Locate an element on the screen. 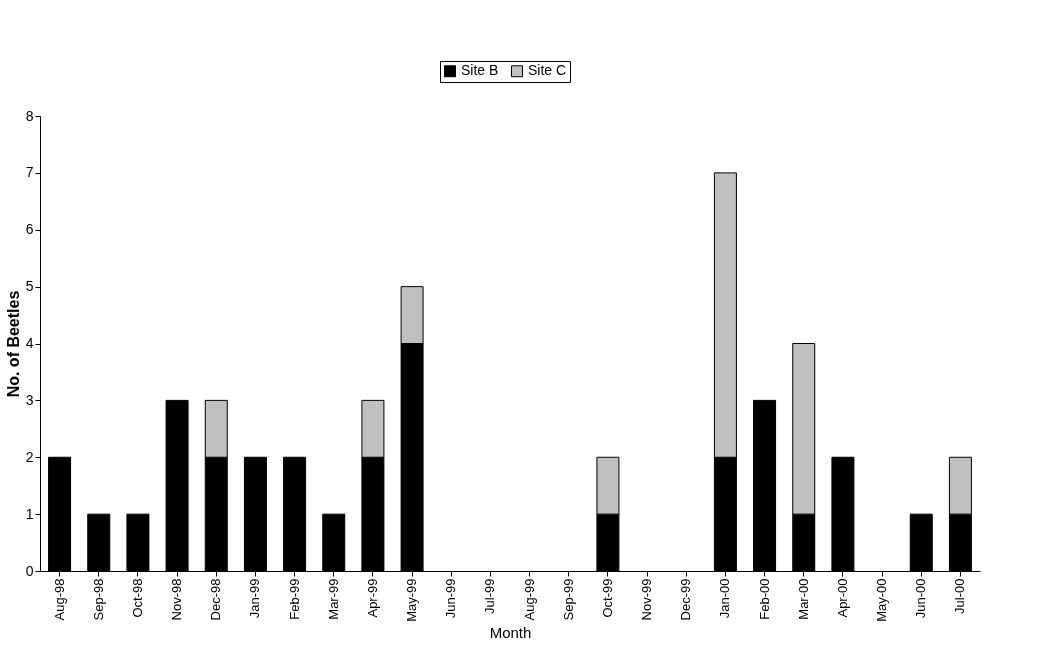 This screenshot has height=651, width=1053. x-tick-label: Jul-00 is located at coordinates (960, 596).